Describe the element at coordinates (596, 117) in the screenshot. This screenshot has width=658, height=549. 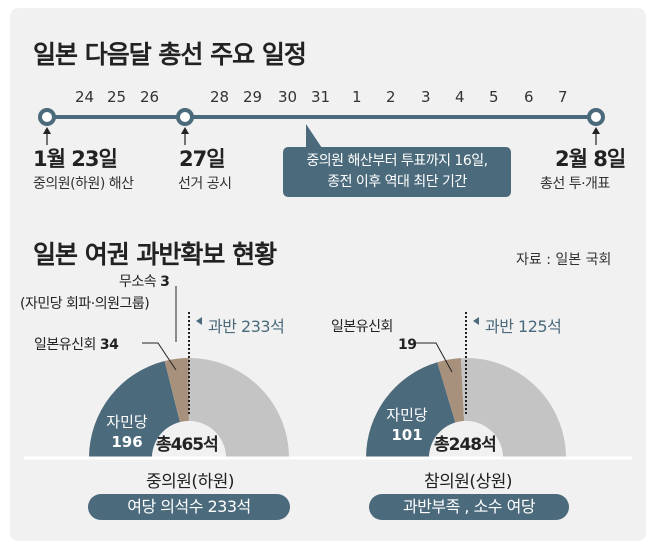
I see `timeline-node-vote` at that location.